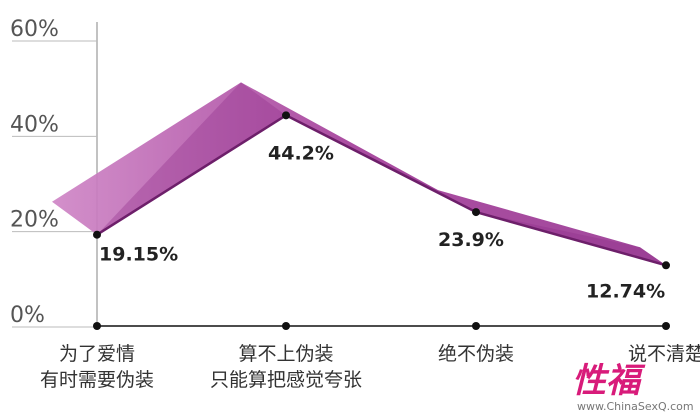 The image size is (700, 419). I want to click on data-label: 23.9%, so click(471, 240).